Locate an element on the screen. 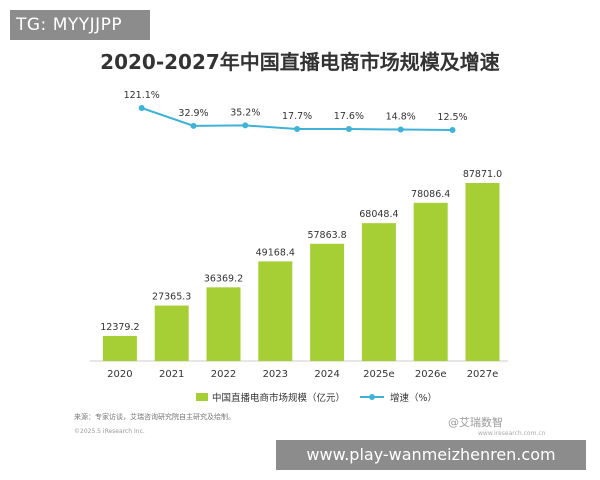 The image size is (600, 480). legend-label-line: 增速（%） is located at coordinates (413, 398).